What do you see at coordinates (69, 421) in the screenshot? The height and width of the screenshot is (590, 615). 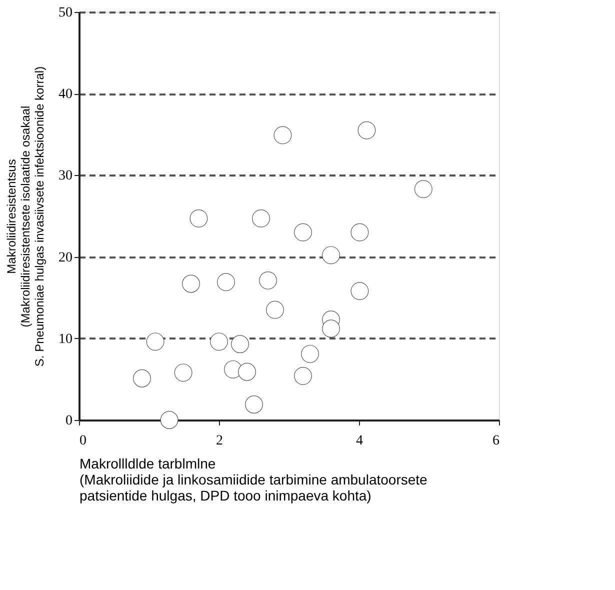 I see `y-tick-label: 0` at bounding box center [69, 421].